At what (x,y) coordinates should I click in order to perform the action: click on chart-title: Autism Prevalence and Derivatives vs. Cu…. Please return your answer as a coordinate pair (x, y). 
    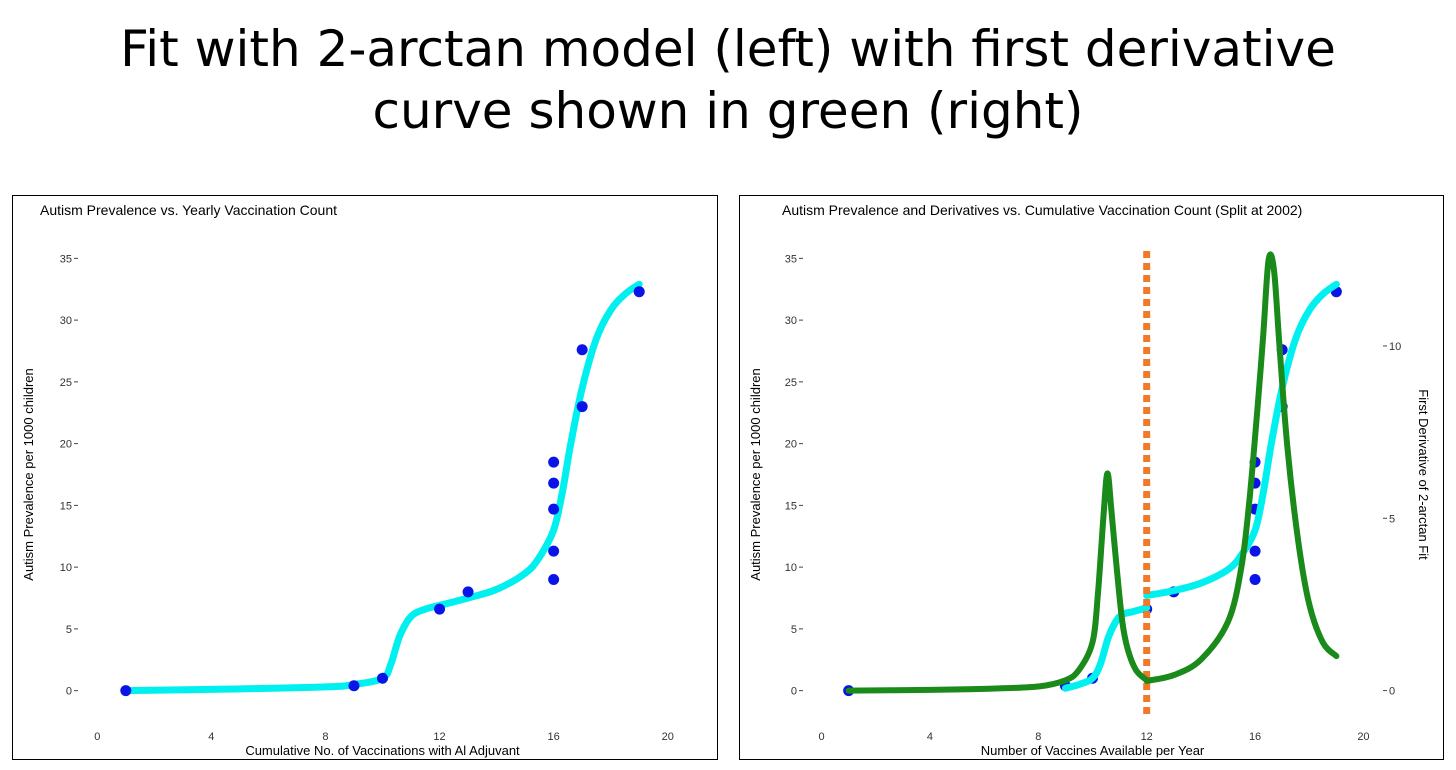
    Looking at the image, I should click on (1042, 210).